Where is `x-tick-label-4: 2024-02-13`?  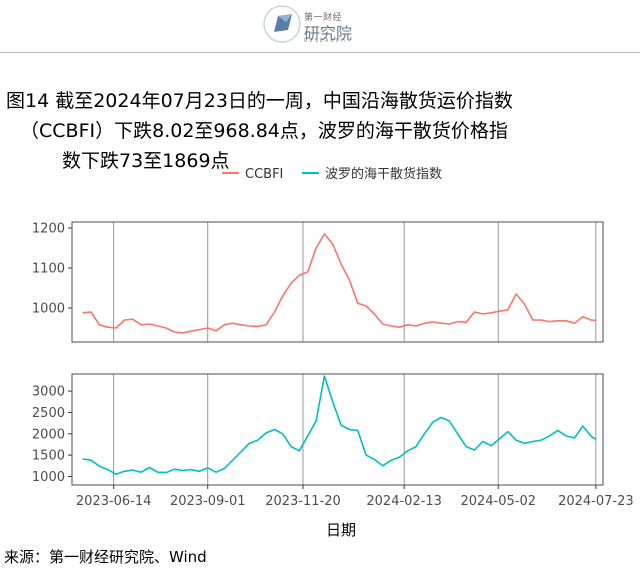
x-tick-label-4: 2024-02-13 is located at coordinates (404, 501).